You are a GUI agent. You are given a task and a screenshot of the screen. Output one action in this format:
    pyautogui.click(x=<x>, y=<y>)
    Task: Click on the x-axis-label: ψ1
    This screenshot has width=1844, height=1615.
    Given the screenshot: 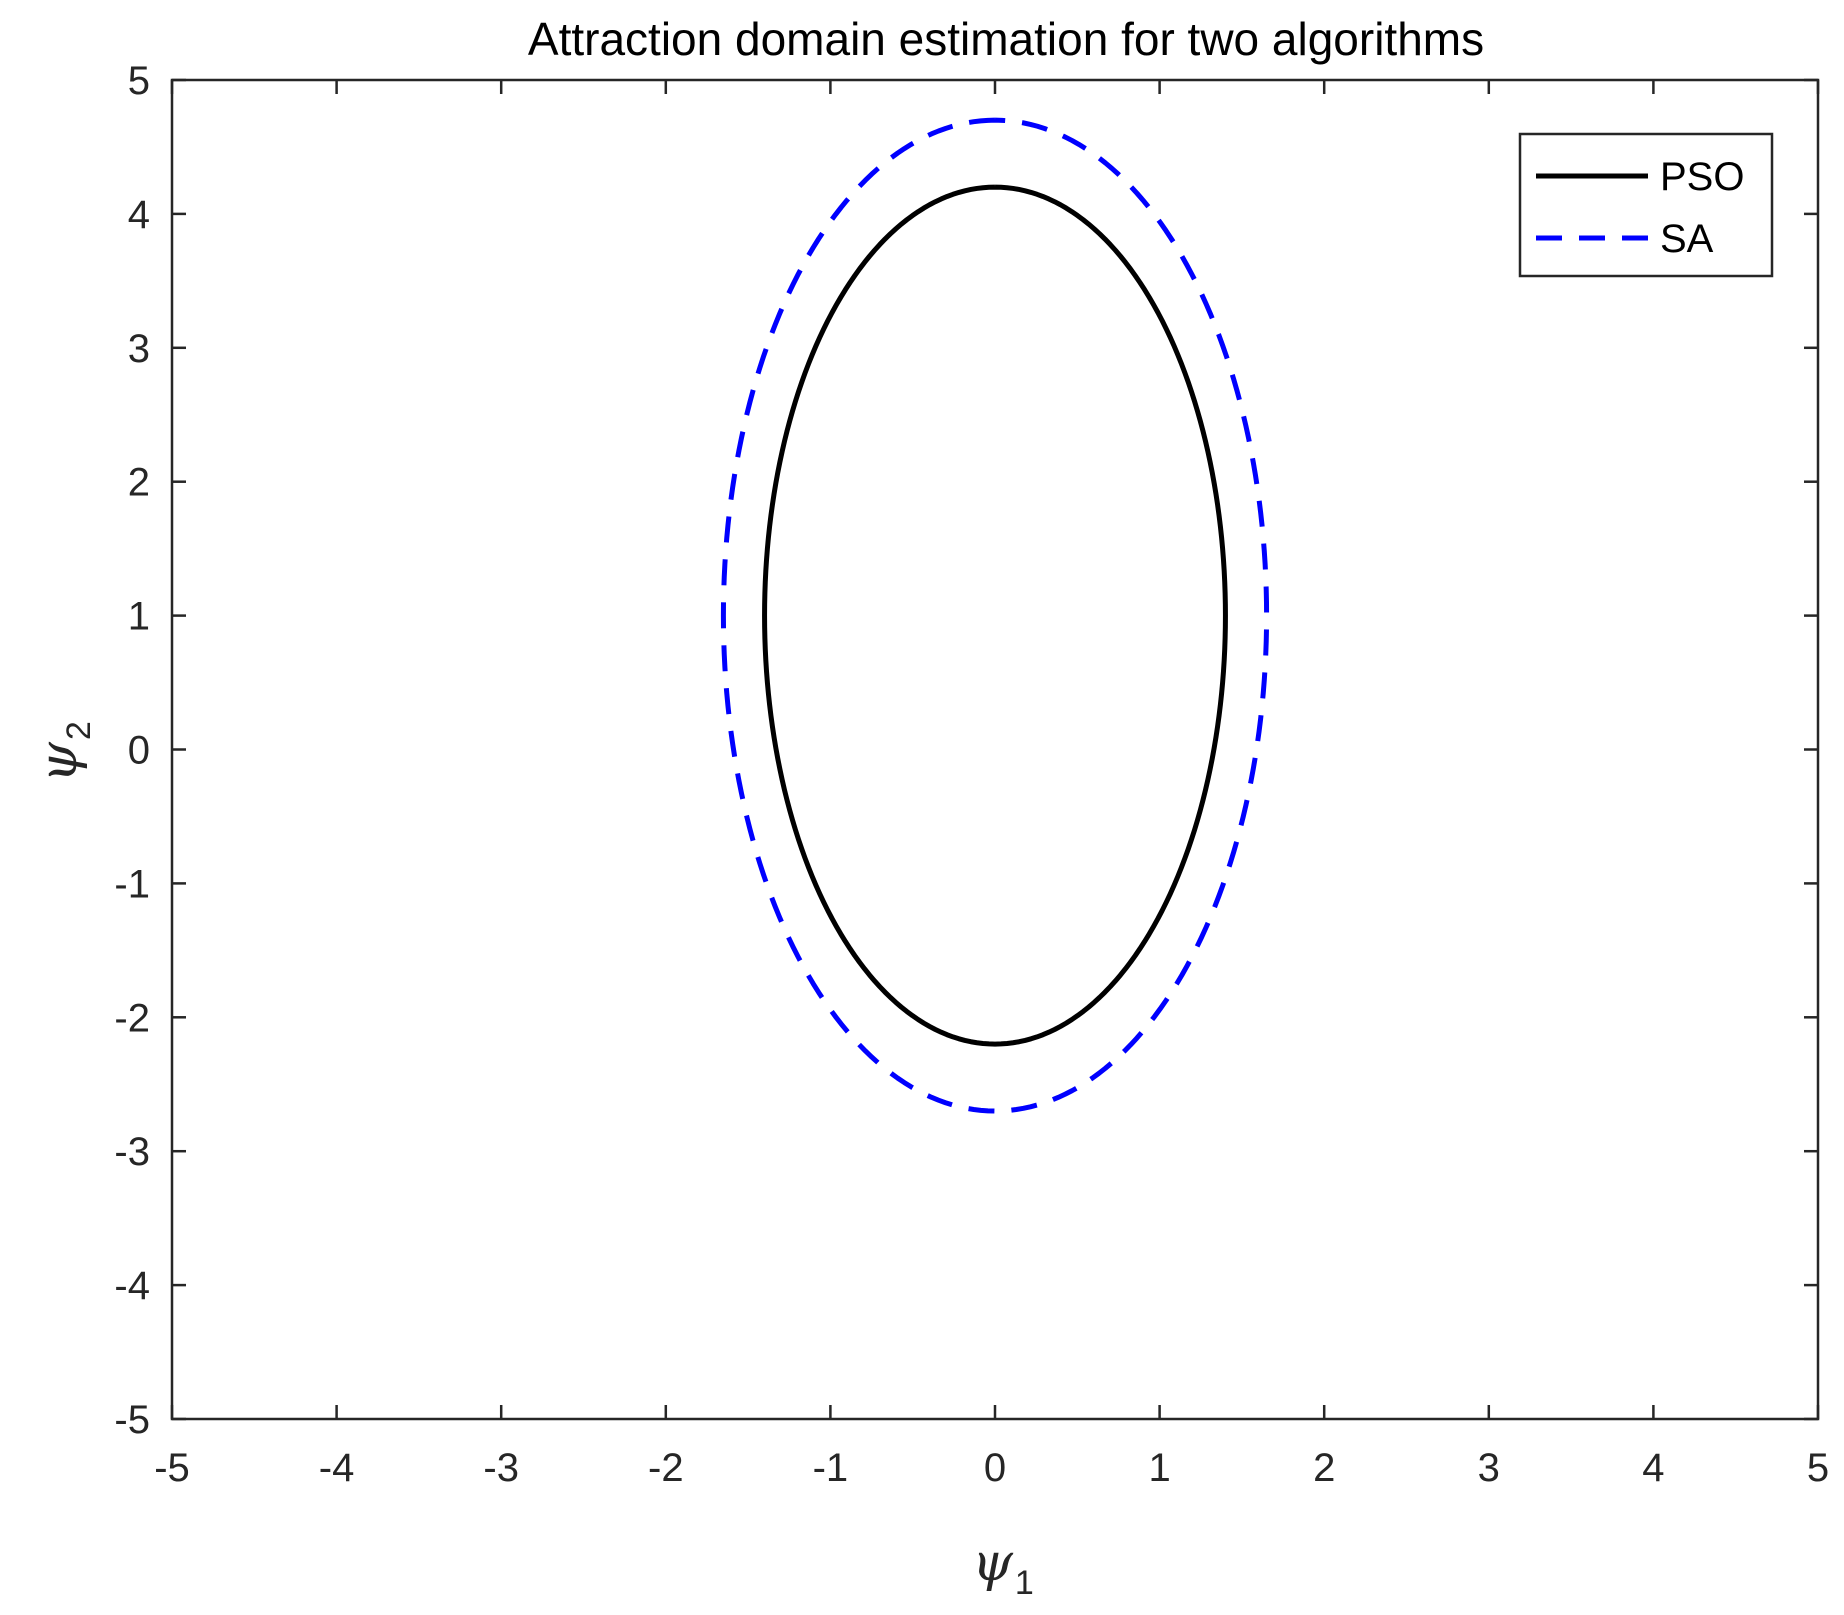 What is the action you would take?
    pyautogui.click(x=1003, y=1567)
    